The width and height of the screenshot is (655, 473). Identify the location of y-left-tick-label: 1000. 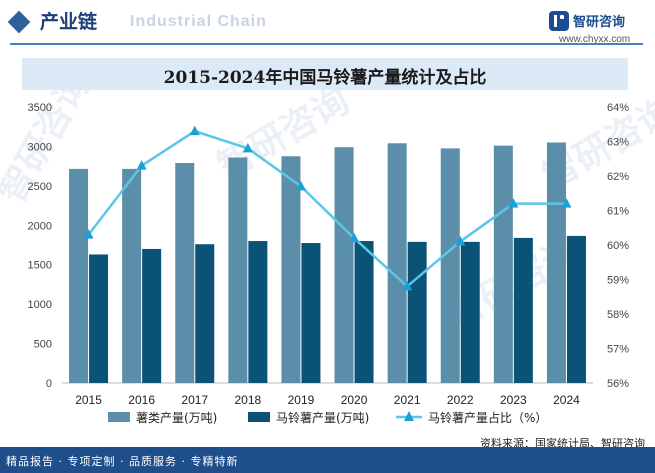
(40, 305).